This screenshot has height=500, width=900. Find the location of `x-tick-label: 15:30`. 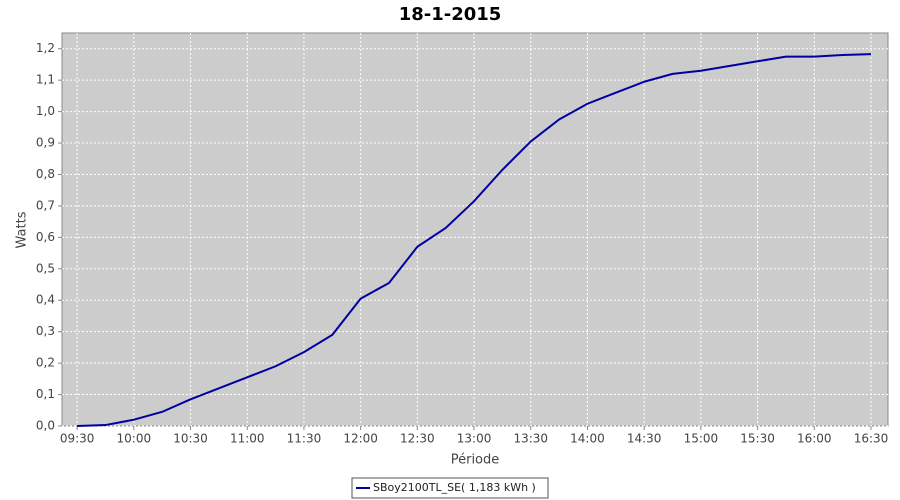

x-tick-label: 15:30 is located at coordinates (757, 439).